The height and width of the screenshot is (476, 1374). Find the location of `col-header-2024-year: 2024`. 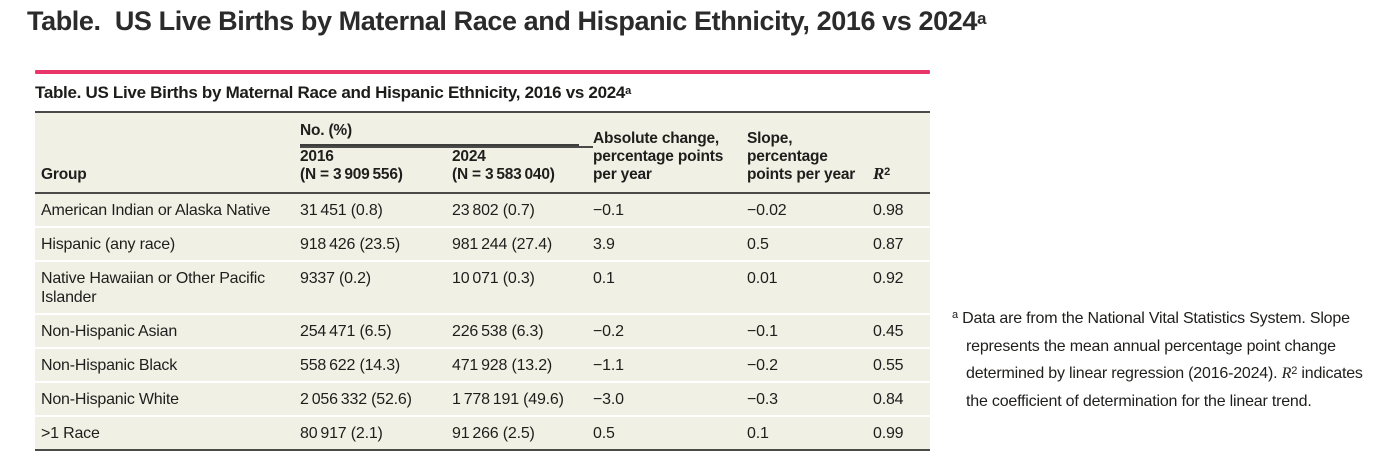

col-header-2024-year: 2024 is located at coordinates (469, 156).